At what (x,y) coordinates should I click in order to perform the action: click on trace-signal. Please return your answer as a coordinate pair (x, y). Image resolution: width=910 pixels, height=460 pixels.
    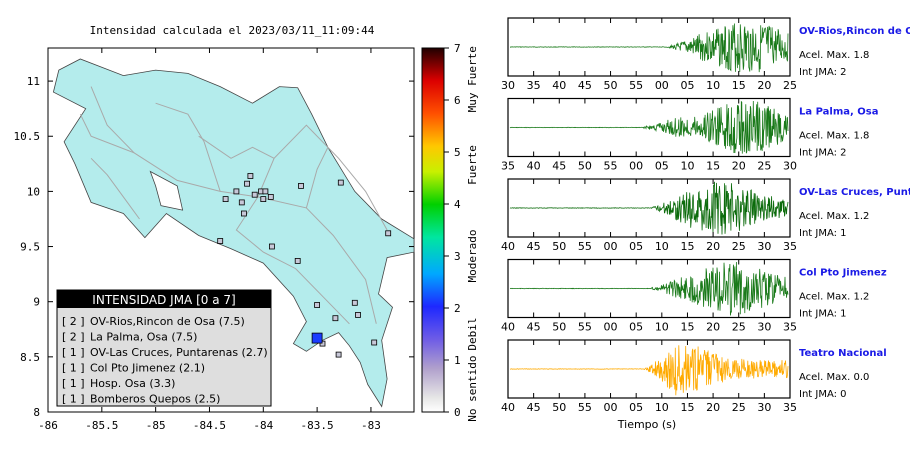
    Looking at the image, I should click on (649, 208).